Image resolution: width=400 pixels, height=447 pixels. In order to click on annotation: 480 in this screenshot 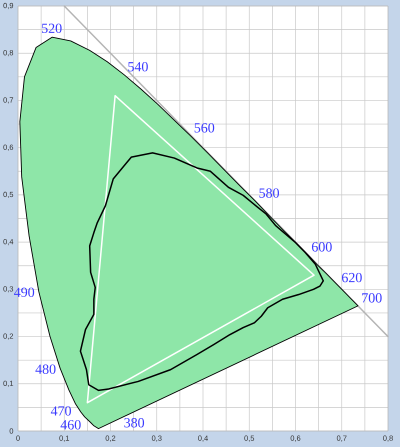, I will do `click(45, 369)`.